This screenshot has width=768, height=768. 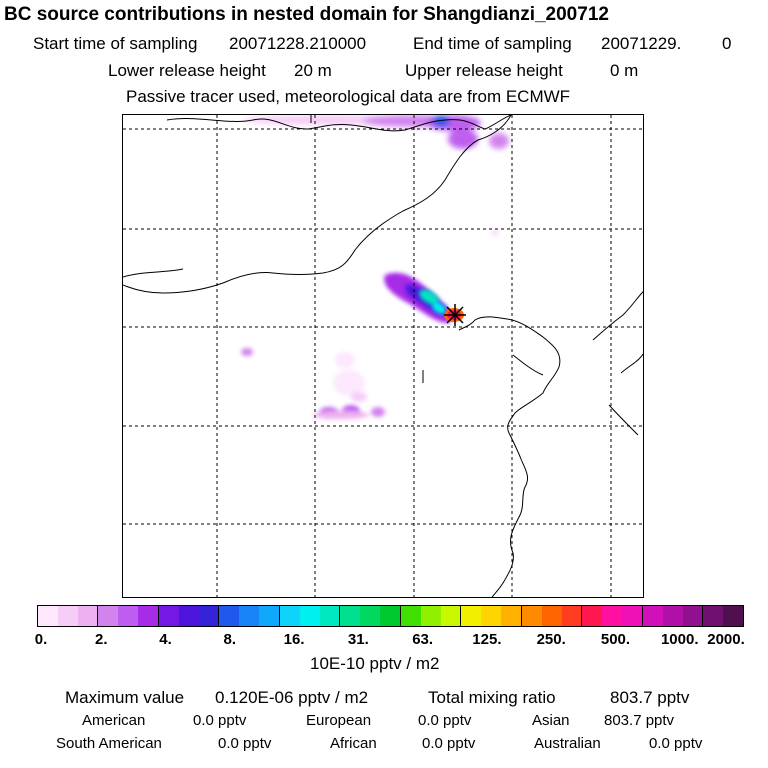 What do you see at coordinates (492, 43) in the screenshot?
I see `end-time-label: End time of sampling` at bounding box center [492, 43].